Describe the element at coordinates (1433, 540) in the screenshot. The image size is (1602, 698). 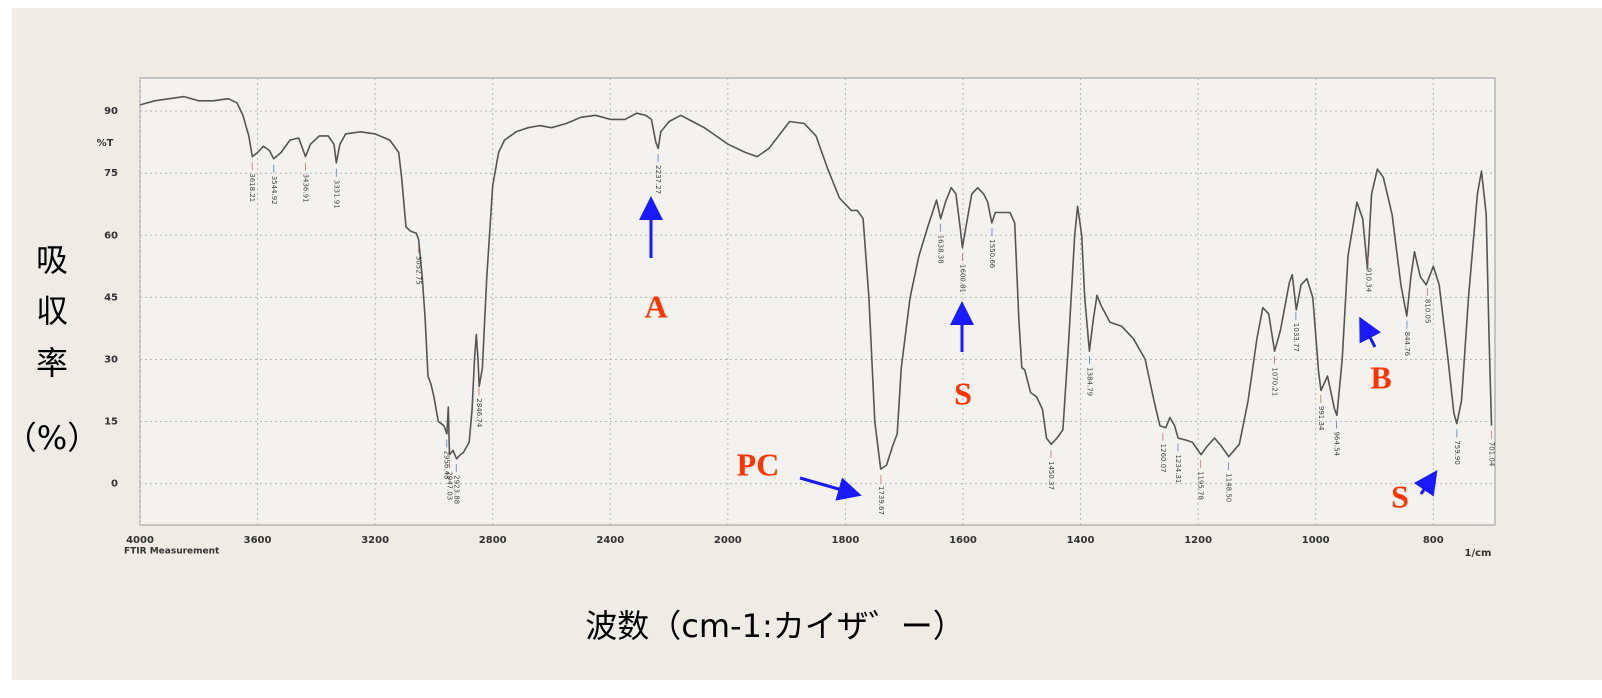
I see `x-tick-label: 800` at that location.